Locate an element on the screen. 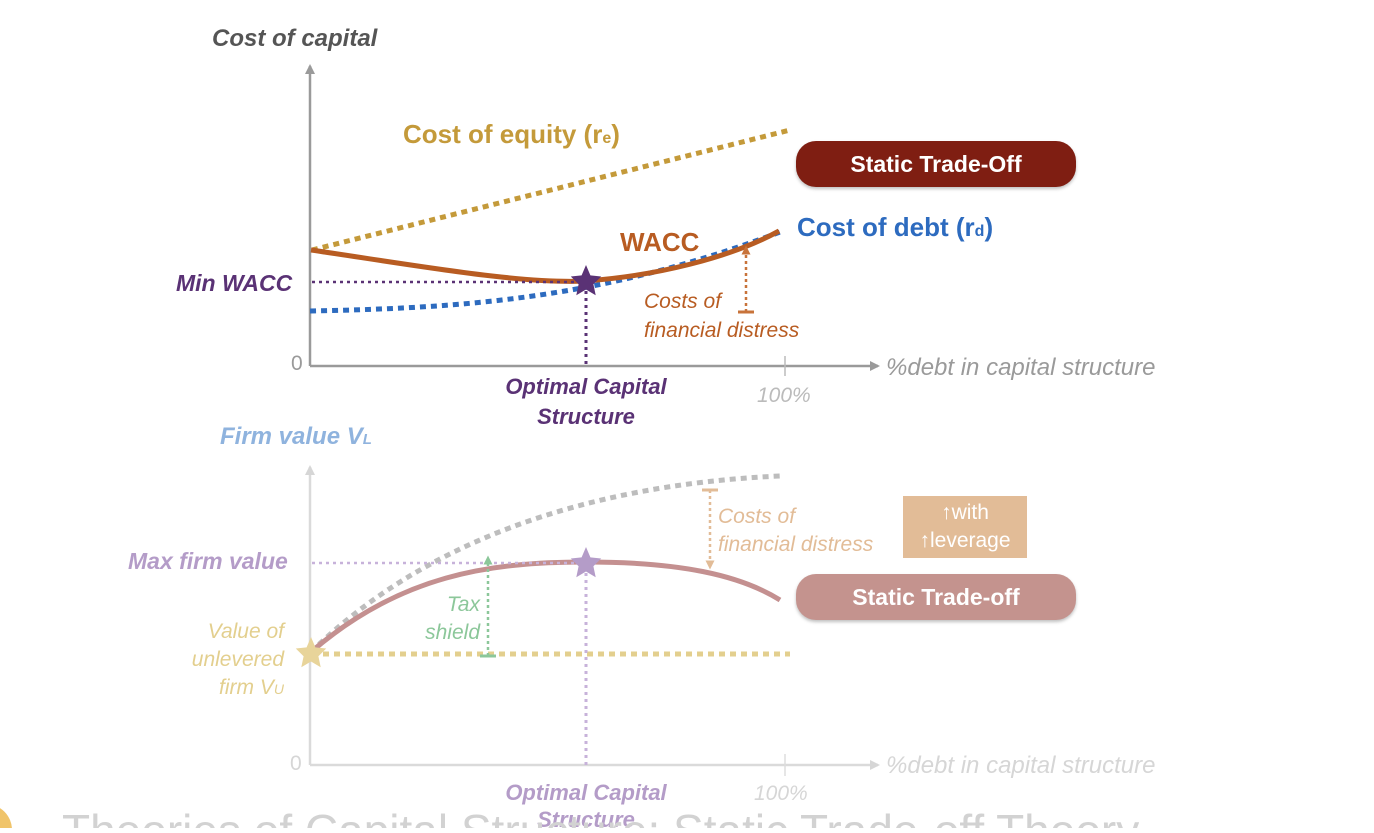  bottom-y-axis-label: Firm value VL is located at coordinates (296, 437).